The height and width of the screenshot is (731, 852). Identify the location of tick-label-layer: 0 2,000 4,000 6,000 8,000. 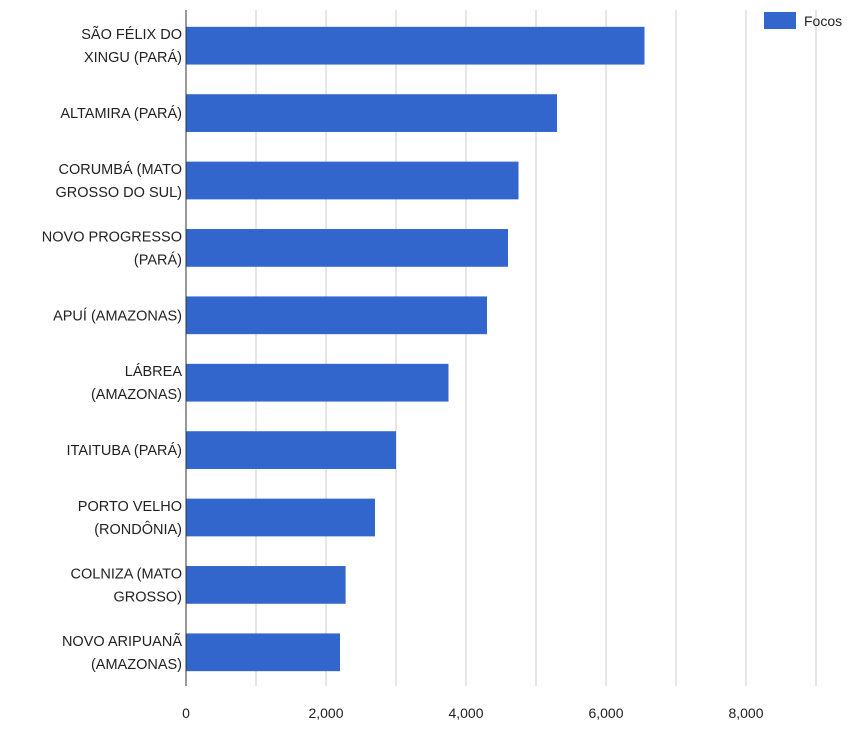
(473, 713).